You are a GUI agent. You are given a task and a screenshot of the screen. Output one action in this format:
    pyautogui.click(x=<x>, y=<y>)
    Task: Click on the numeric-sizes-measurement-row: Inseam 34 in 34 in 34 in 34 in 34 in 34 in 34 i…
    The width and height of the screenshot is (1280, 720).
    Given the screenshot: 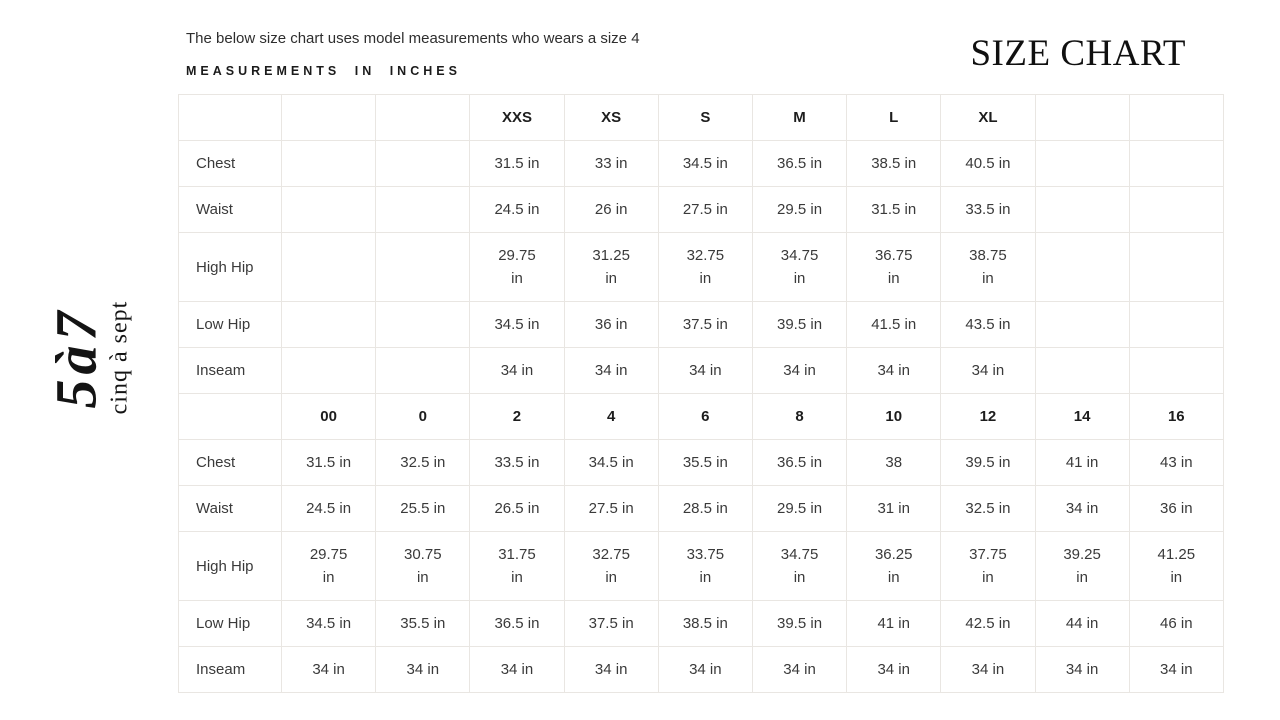 What is the action you would take?
    pyautogui.click(x=701, y=669)
    